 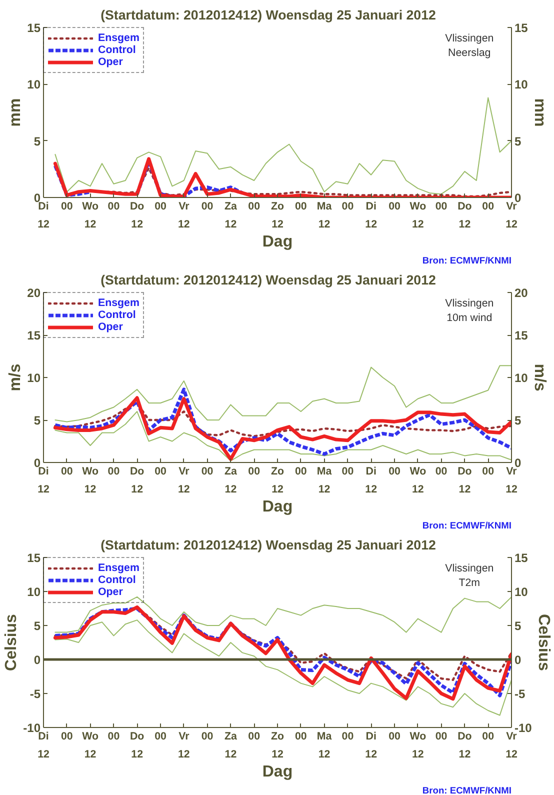 What do you see at coordinates (35, 694) in the screenshot?
I see `y-tick-label: -5` at bounding box center [35, 694].